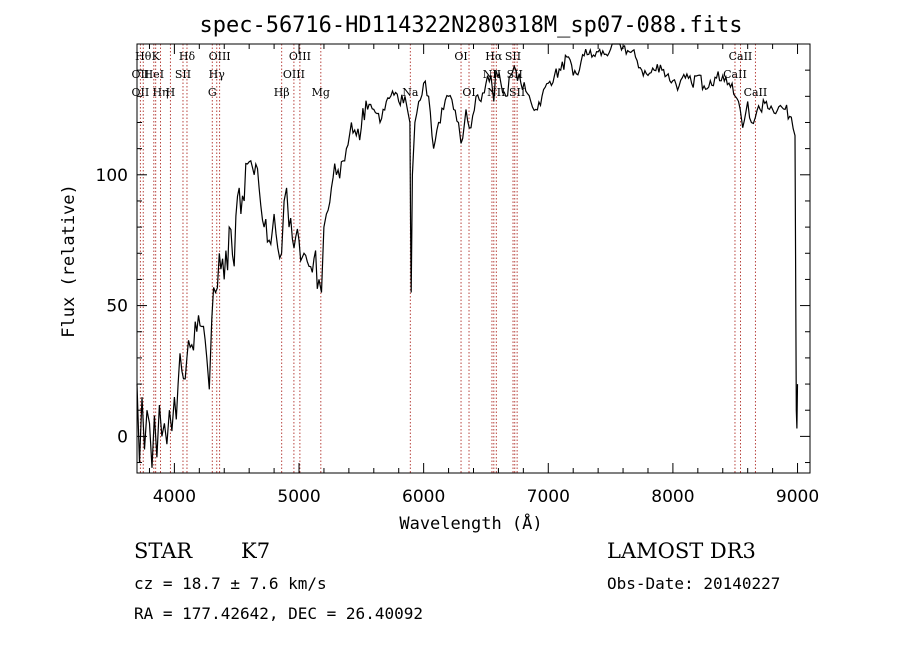 This screenshot has height=649, width=900. What do you see at coordinates (672, 497) in the screenshot?
I see `x-tick-label: 8000` at bounding box center [672, 497].